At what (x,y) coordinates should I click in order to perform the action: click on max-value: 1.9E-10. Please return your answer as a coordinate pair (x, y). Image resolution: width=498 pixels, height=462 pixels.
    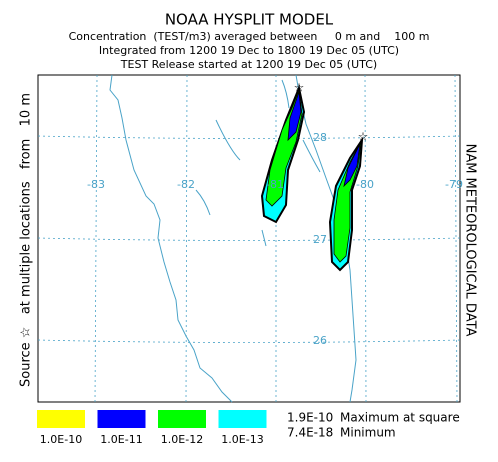
    Looking at the image, I should click on (310, 418).